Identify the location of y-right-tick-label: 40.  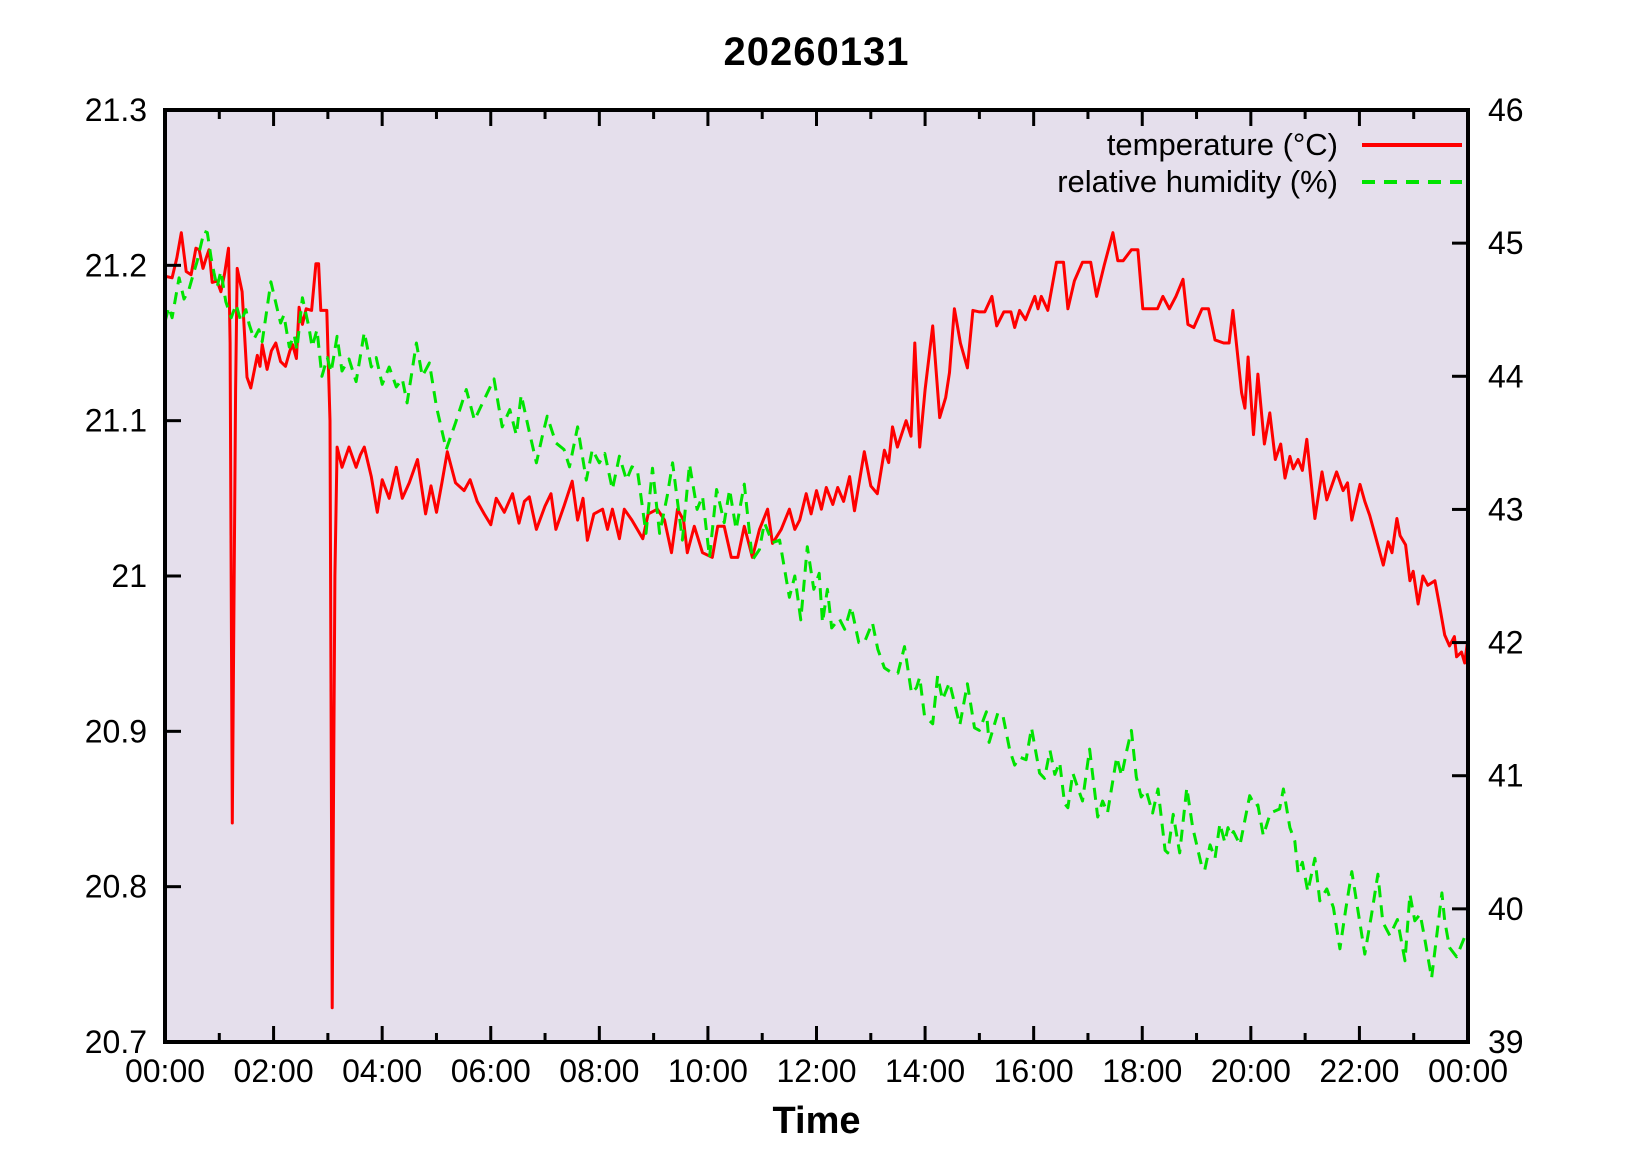
(1506, 909).